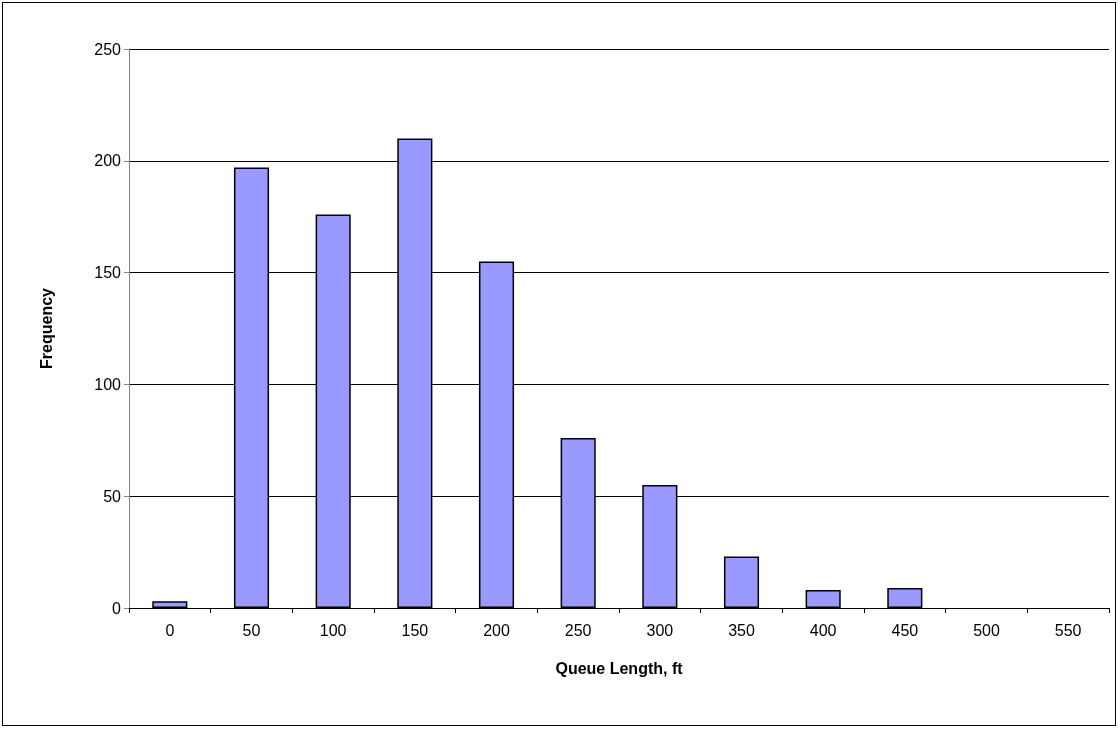 This screenshot has height=730, width=1120. I want to click on x-axis-title: Queue Length, ft, so click(619, 668).